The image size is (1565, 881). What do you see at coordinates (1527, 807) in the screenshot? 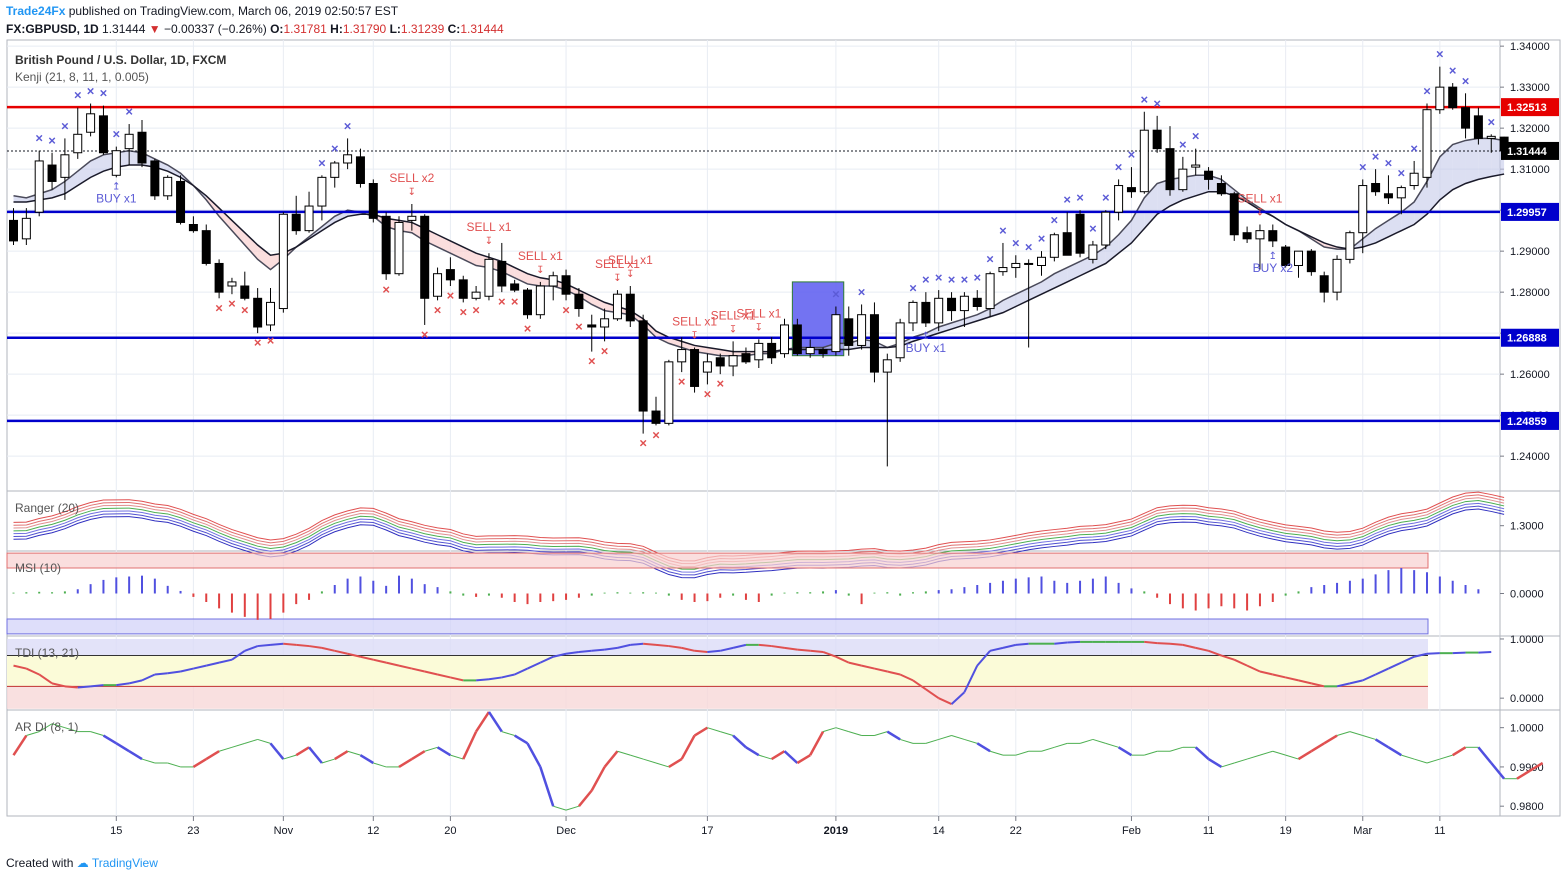
I see `y-tick-label: 0.9800` at bounding box center [1527, 807].